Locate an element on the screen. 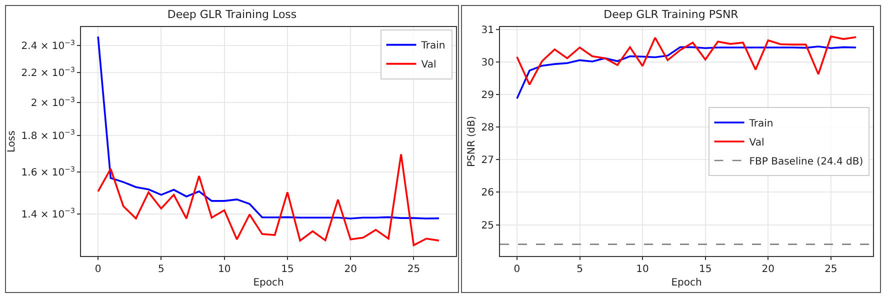 This screenshot has width=886, height=298. y-axis-title: Loss is located at coordinates (12, 141).